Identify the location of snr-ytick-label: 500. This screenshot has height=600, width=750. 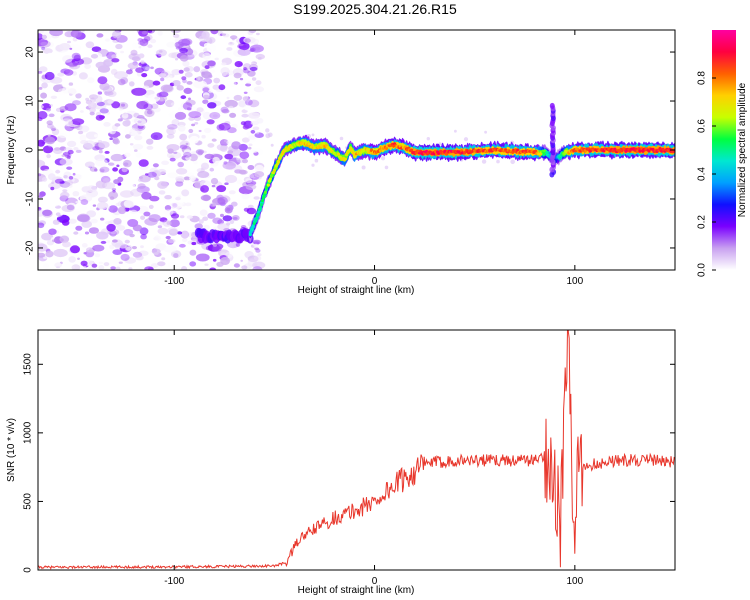
(28, 501).